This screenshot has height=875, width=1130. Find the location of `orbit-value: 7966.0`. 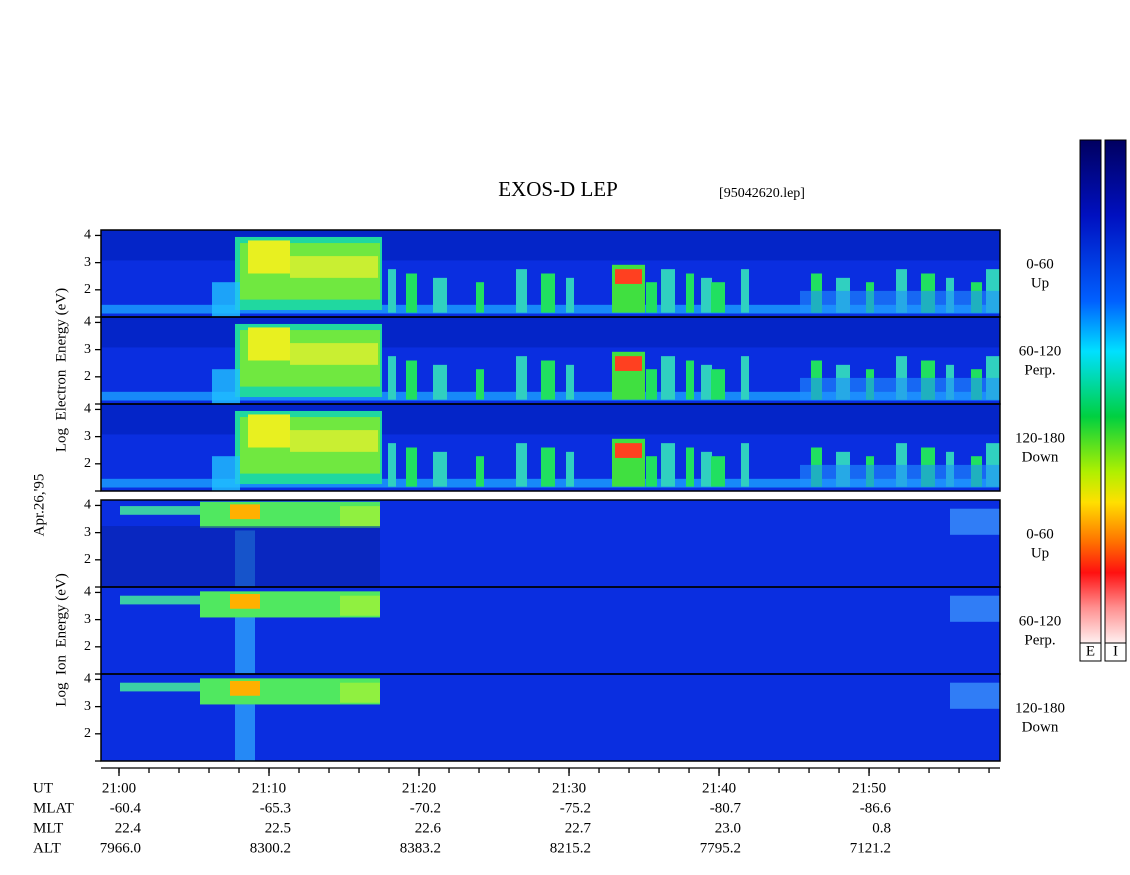

orbit-value: 7966.0 is located at coordinates (120, 848).